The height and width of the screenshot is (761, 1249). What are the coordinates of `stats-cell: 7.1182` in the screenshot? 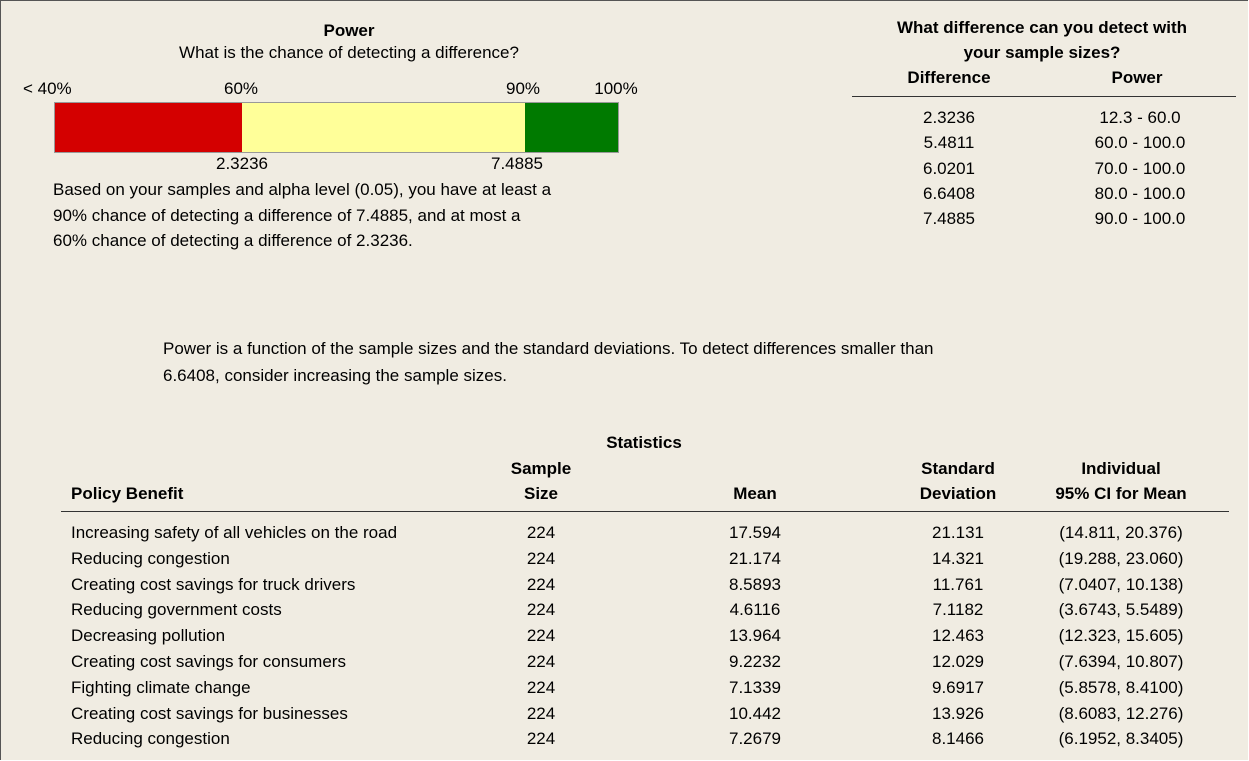 It's located at (958, 610).